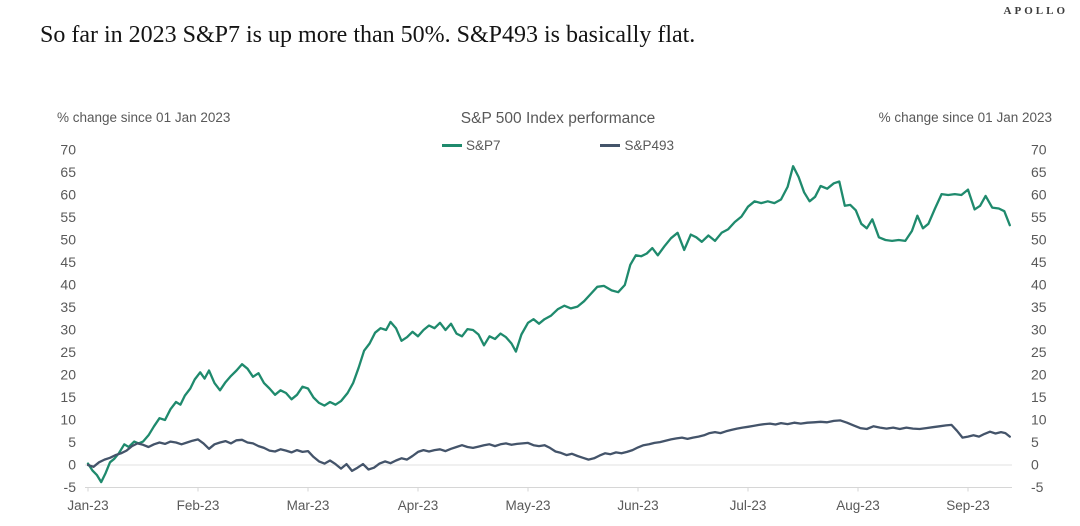  Describe the element at coordinates (483, 145) in the screenshot. I see `legend-label-sp7: S&P7` at that location.